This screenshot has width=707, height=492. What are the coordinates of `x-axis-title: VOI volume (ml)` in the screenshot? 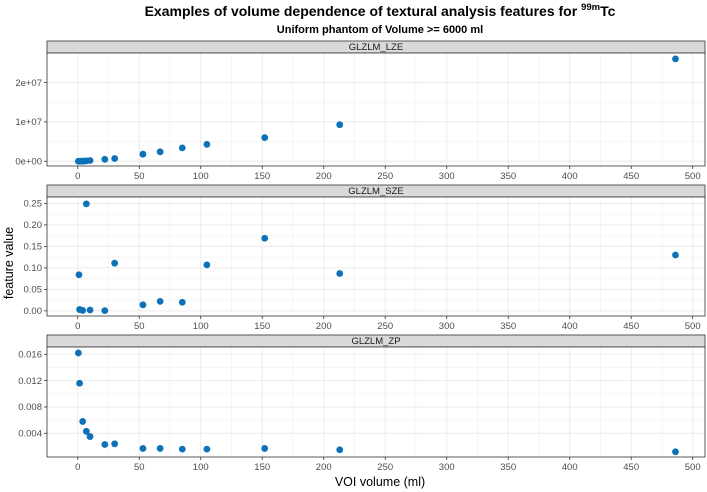 It's located at (380, 482).